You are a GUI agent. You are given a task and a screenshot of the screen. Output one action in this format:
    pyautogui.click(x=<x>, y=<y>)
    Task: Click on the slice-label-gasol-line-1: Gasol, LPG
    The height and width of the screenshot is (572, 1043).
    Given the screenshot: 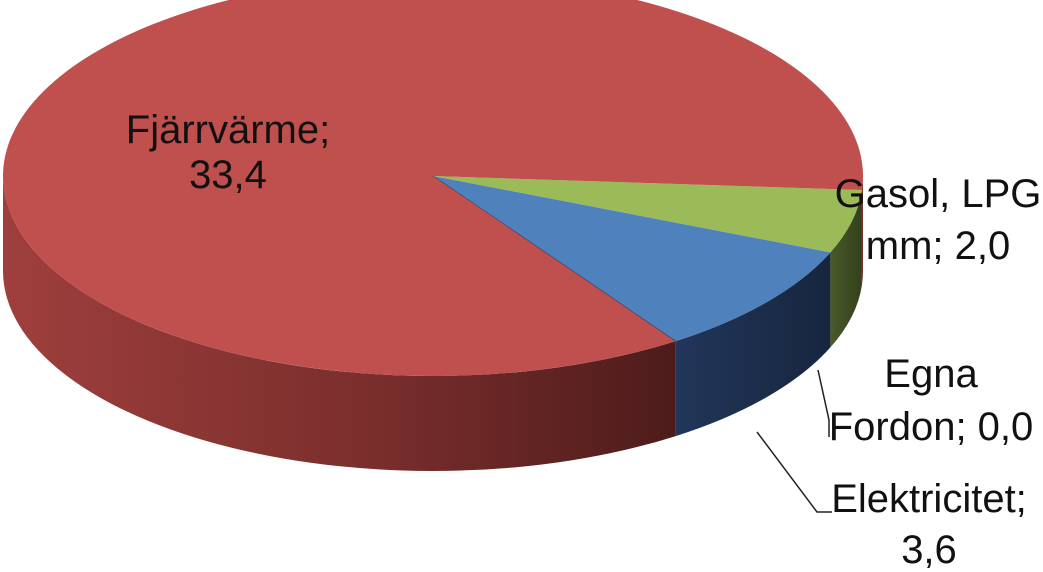 What is the action you would take?
    pyautogui.click(x=938, y=194)
    